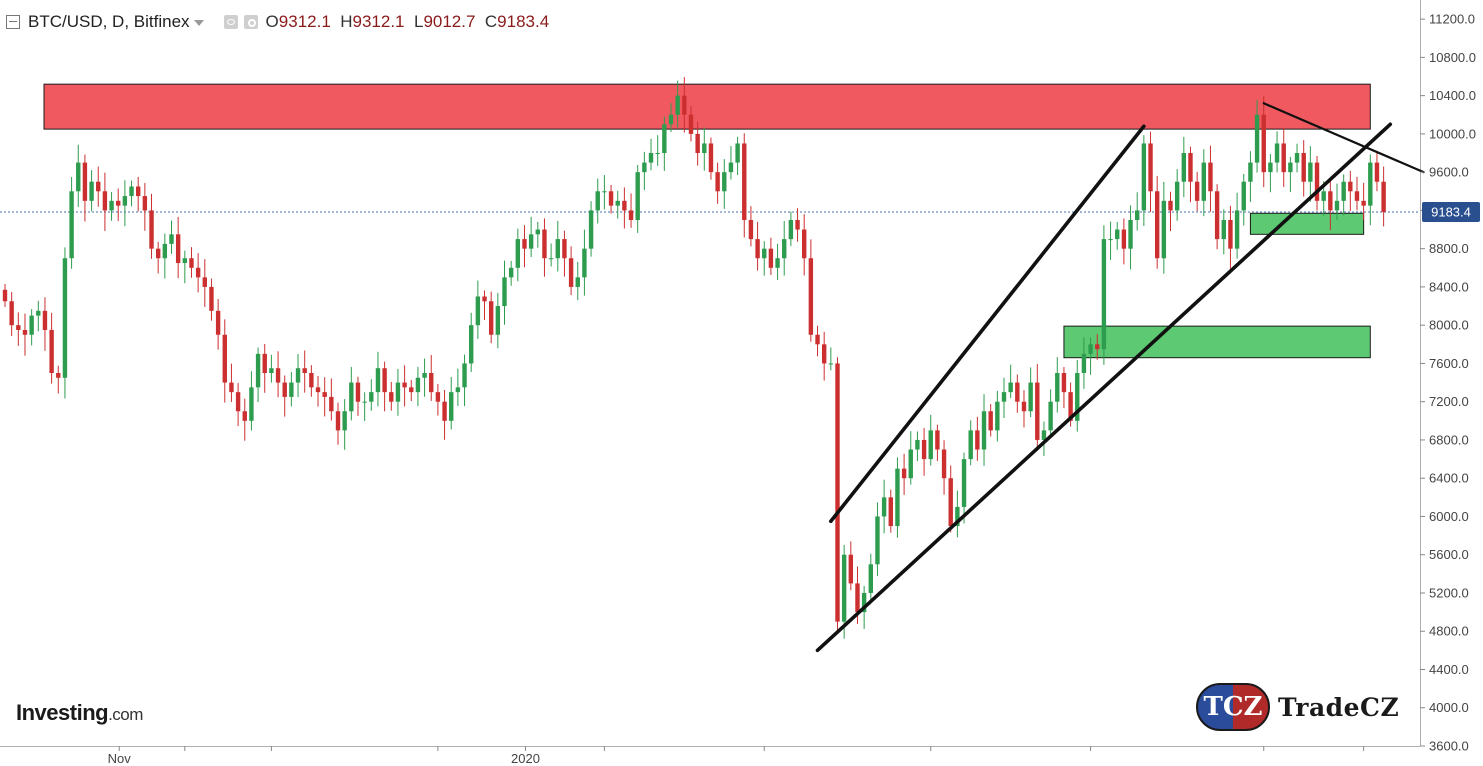 The height and width of the screenshot is (766, 1483). Describe the element at coordinates (1297, 707) in the screenshot. I see `tradecz-logo: TCZ TradeCZ` at that location.